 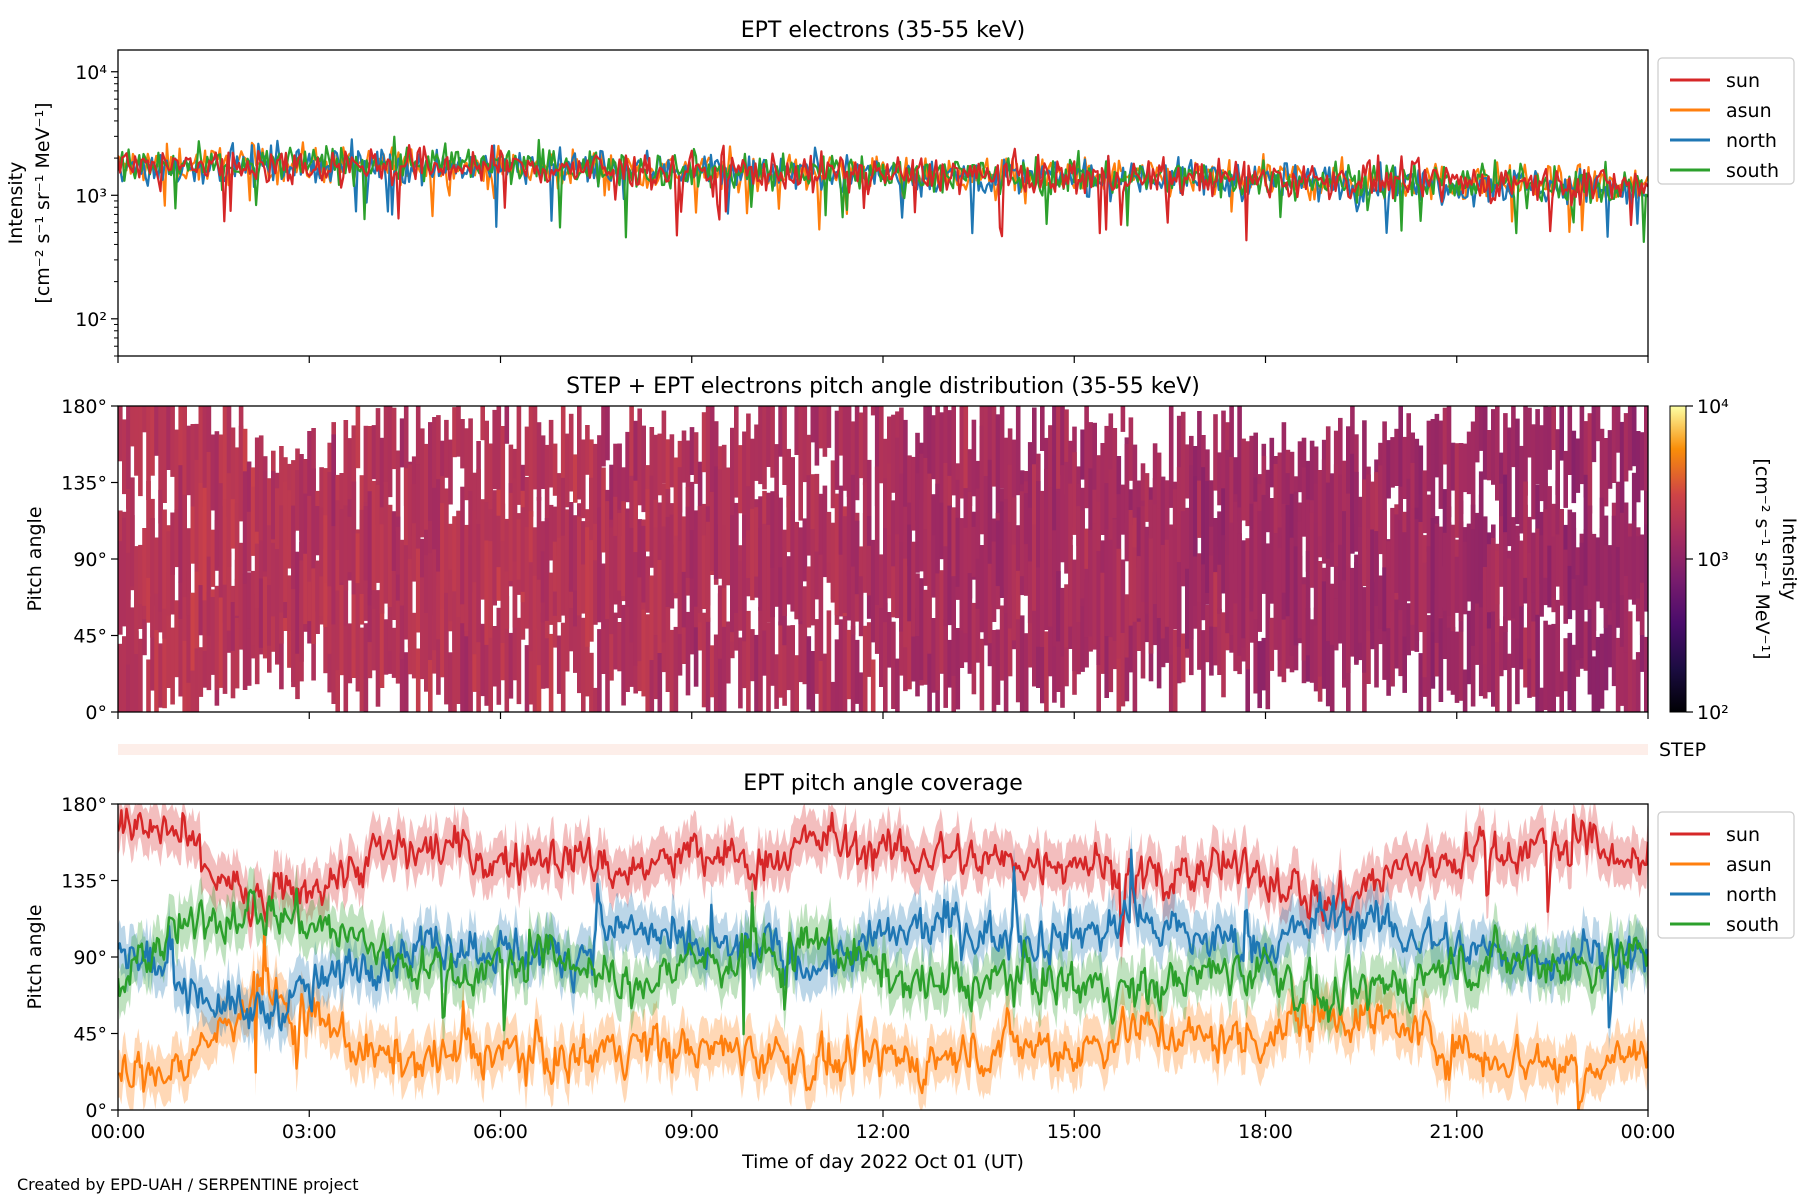 I want to click on step-strip-panel: STEP, so click(x=912, y=750).